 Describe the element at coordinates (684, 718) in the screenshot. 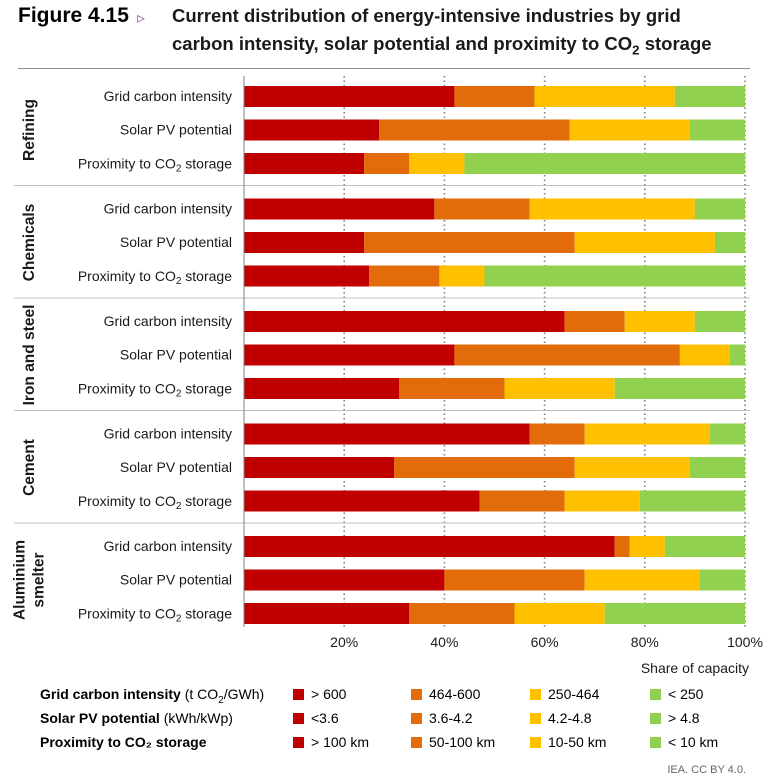

I see `legend-item-label: > 4.8` at that location.